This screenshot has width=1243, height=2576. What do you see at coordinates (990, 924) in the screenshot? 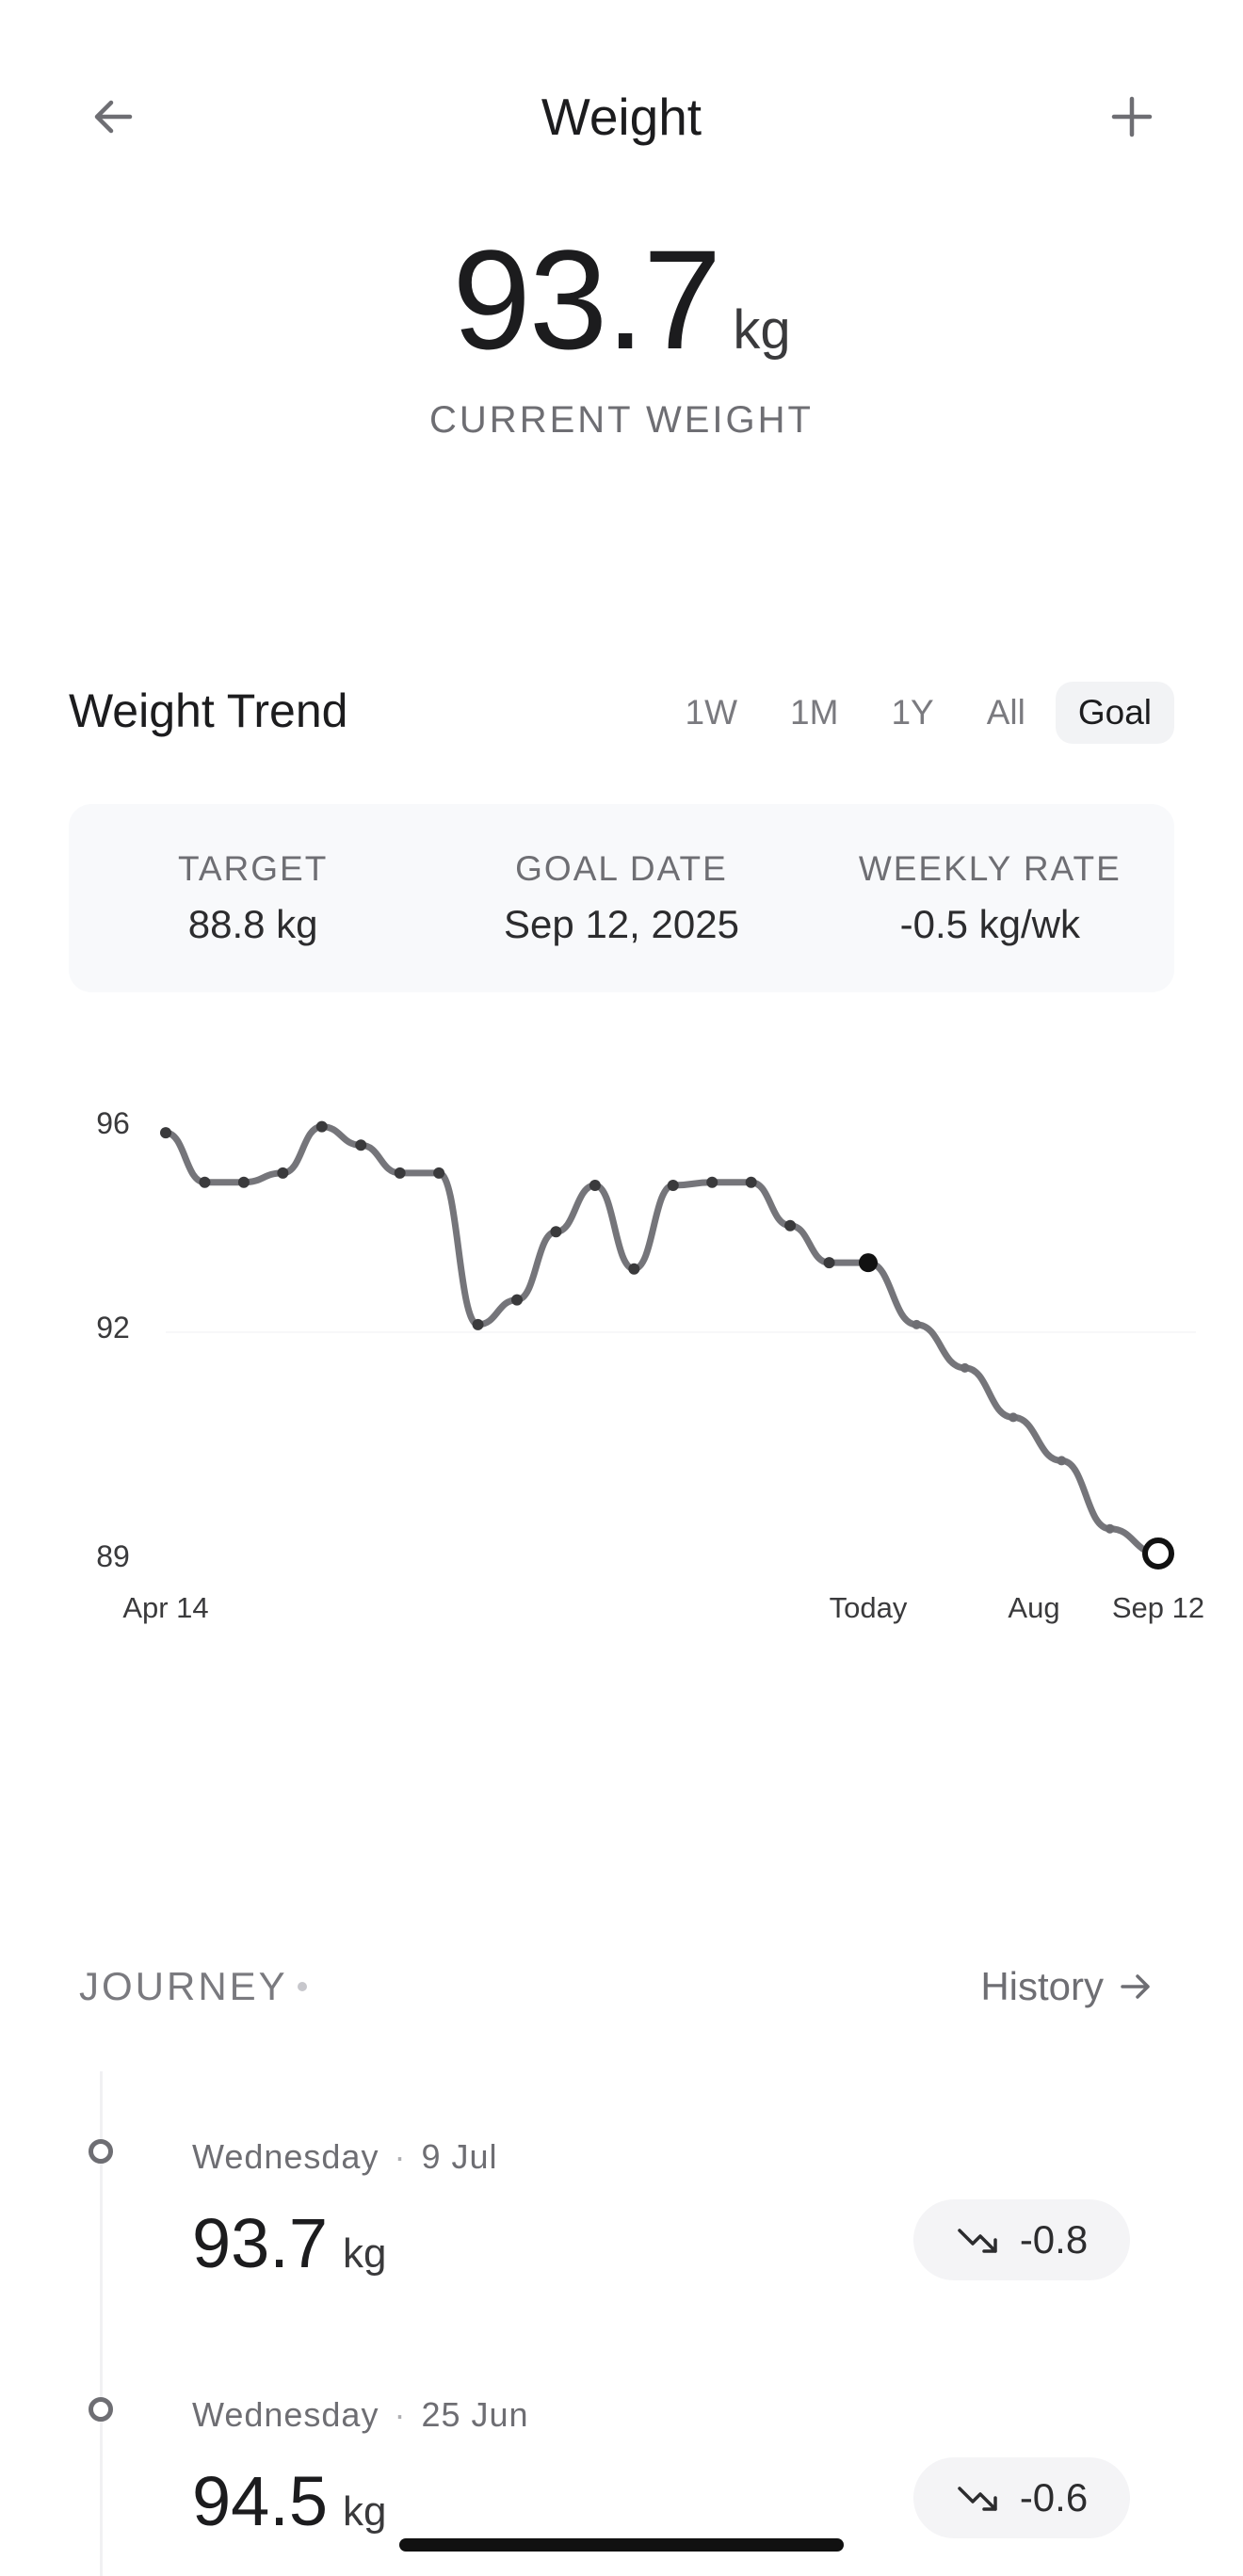
I see `stat-value: -0.5 kg/wk` at bounding box center [990, 924].